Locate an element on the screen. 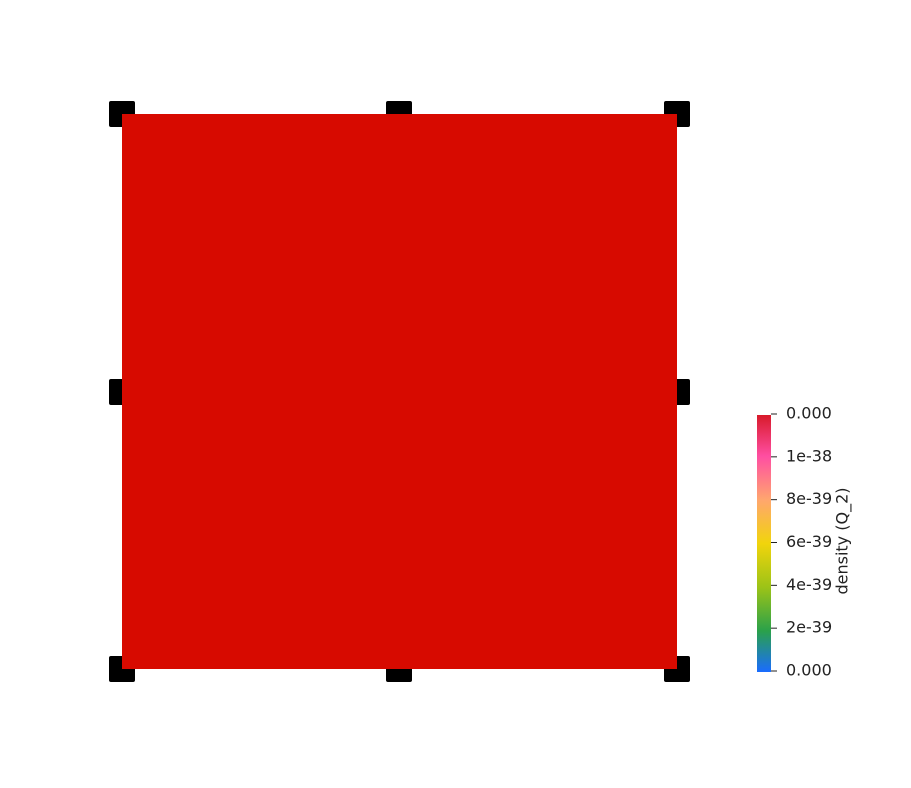 The image size is (911, 788). color-bar-title: density (Q_2) is located at coordinates (843, 540).